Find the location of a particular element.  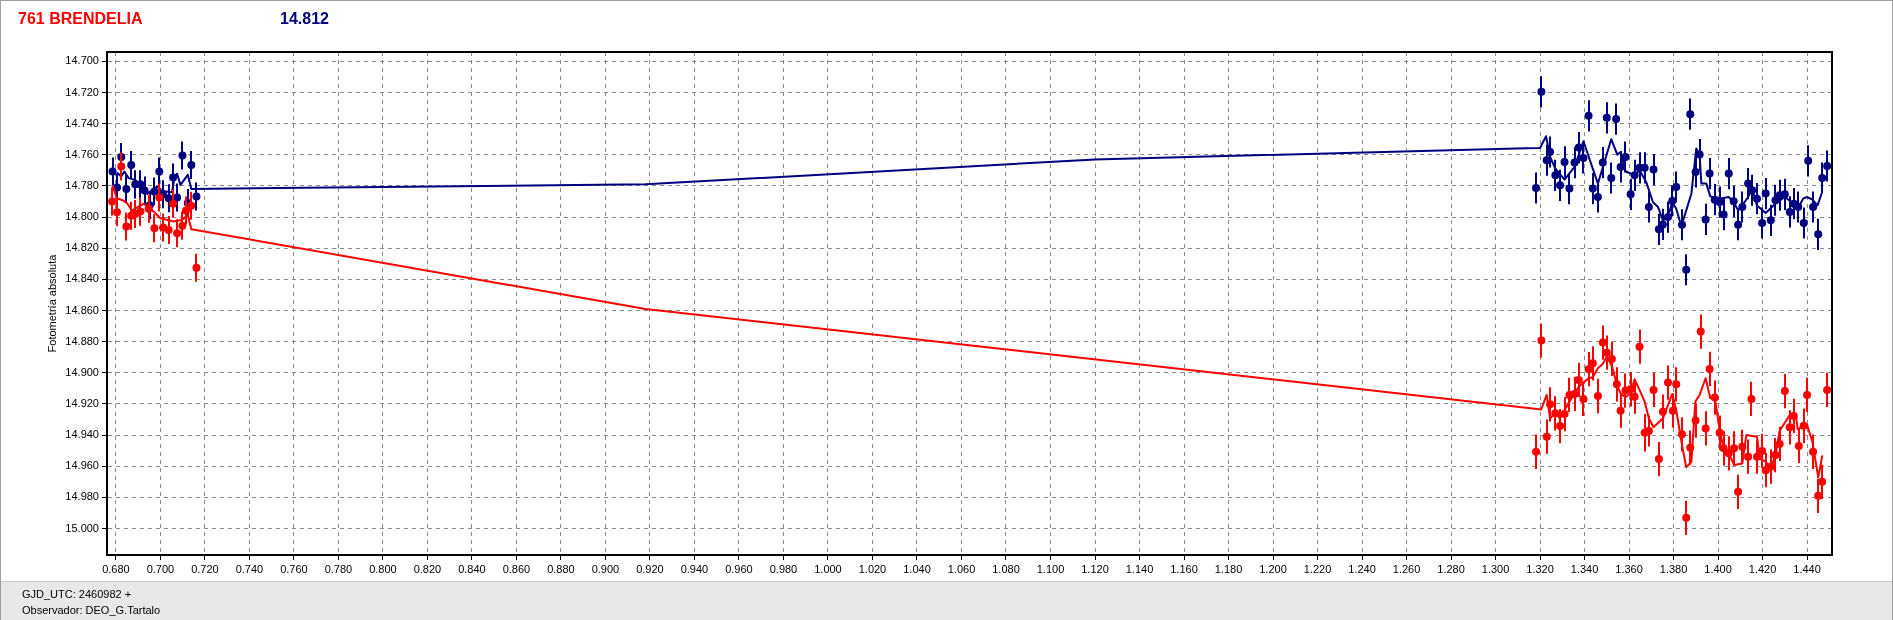

y-tick-label: 14.940 is located at coordinates (82, 434).